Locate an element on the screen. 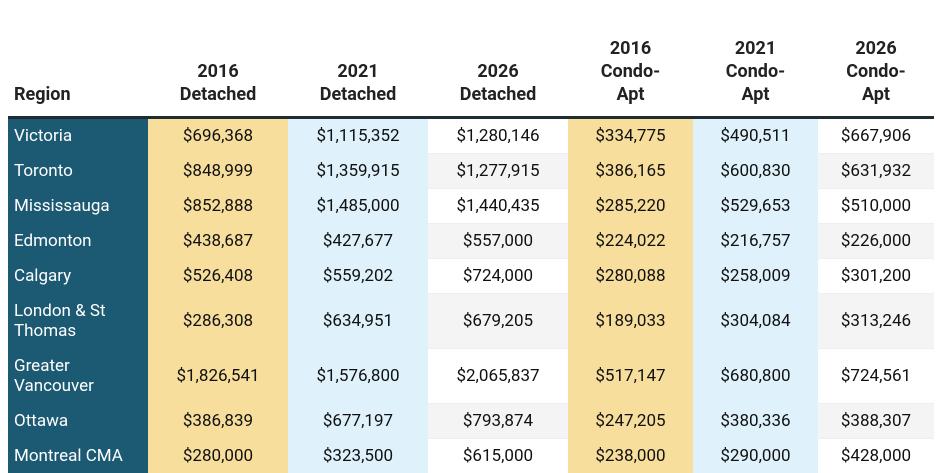  price-cell: $557,000 is located at coordinates (498, 241).